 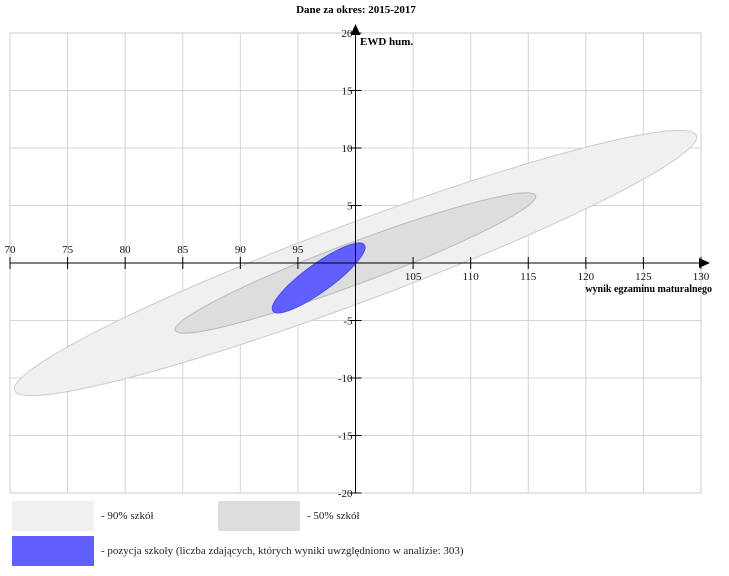 I want to click on x-tick-label: 120, so click(x=586, y=277).